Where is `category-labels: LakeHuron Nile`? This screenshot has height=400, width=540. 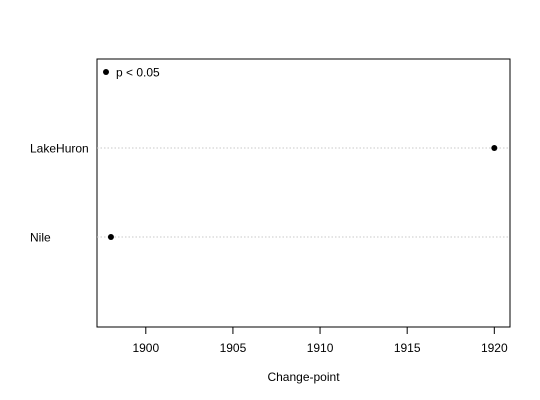
category-labels: LakeHuron Nile is located at coordinates (59, 193).